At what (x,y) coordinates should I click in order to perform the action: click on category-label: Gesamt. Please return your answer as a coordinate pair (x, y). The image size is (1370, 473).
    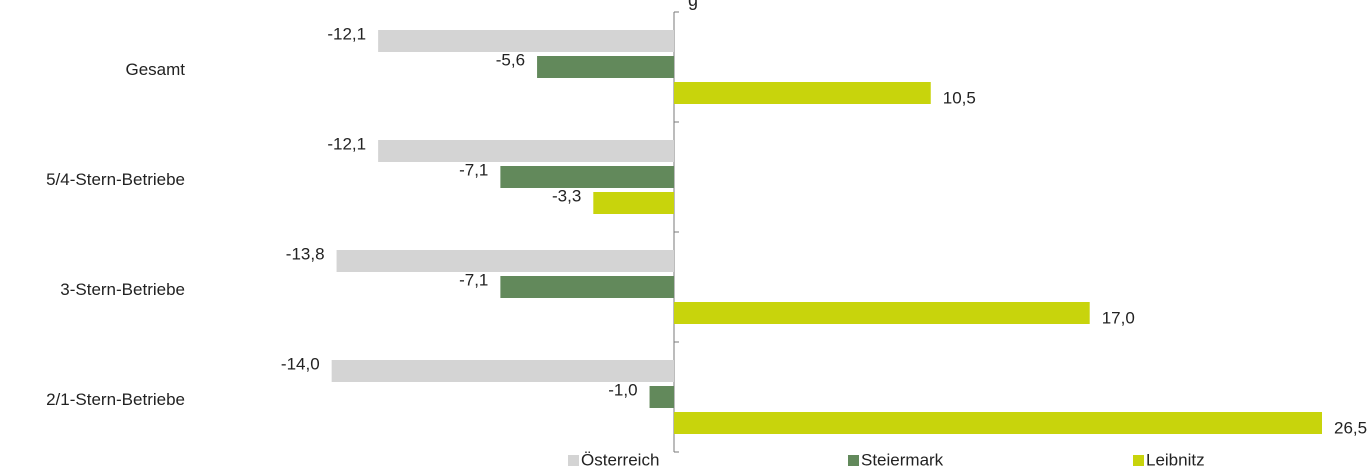
    Looking at the image, I should click on (155, 69).